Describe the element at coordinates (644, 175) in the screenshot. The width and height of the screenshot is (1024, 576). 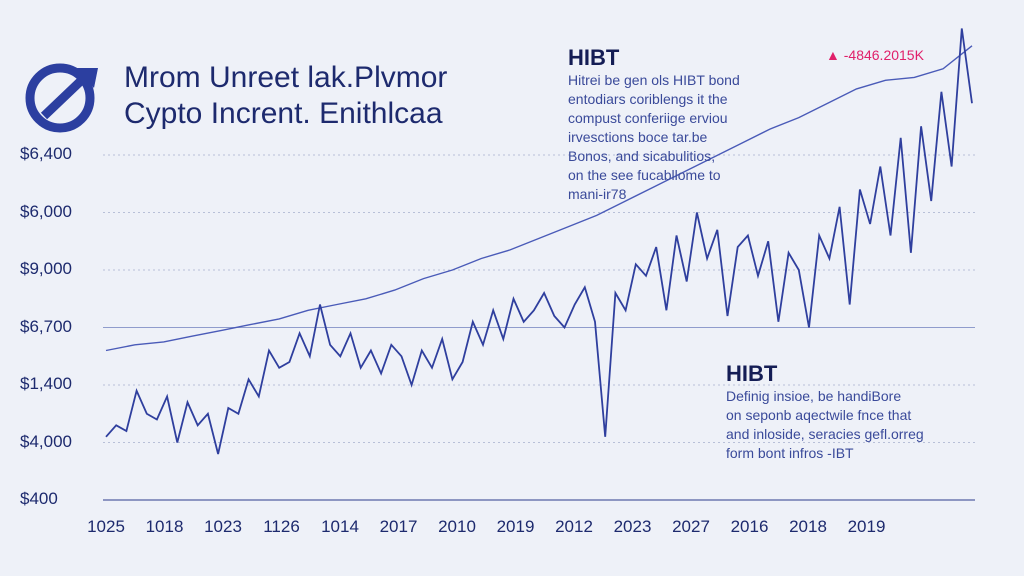
I see `annotation-line: on the see fucabllome to` at that location.